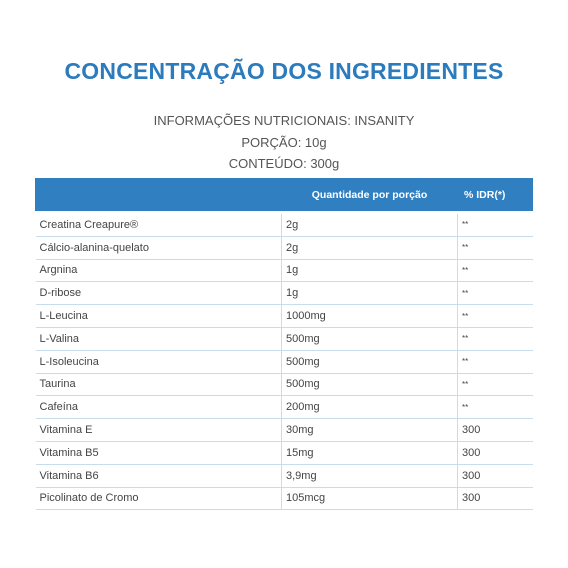  What do you see at coordinates (158, 338) in the screenshot?
I see `table-cell: L-Valina` at bounding box center [158, 338].